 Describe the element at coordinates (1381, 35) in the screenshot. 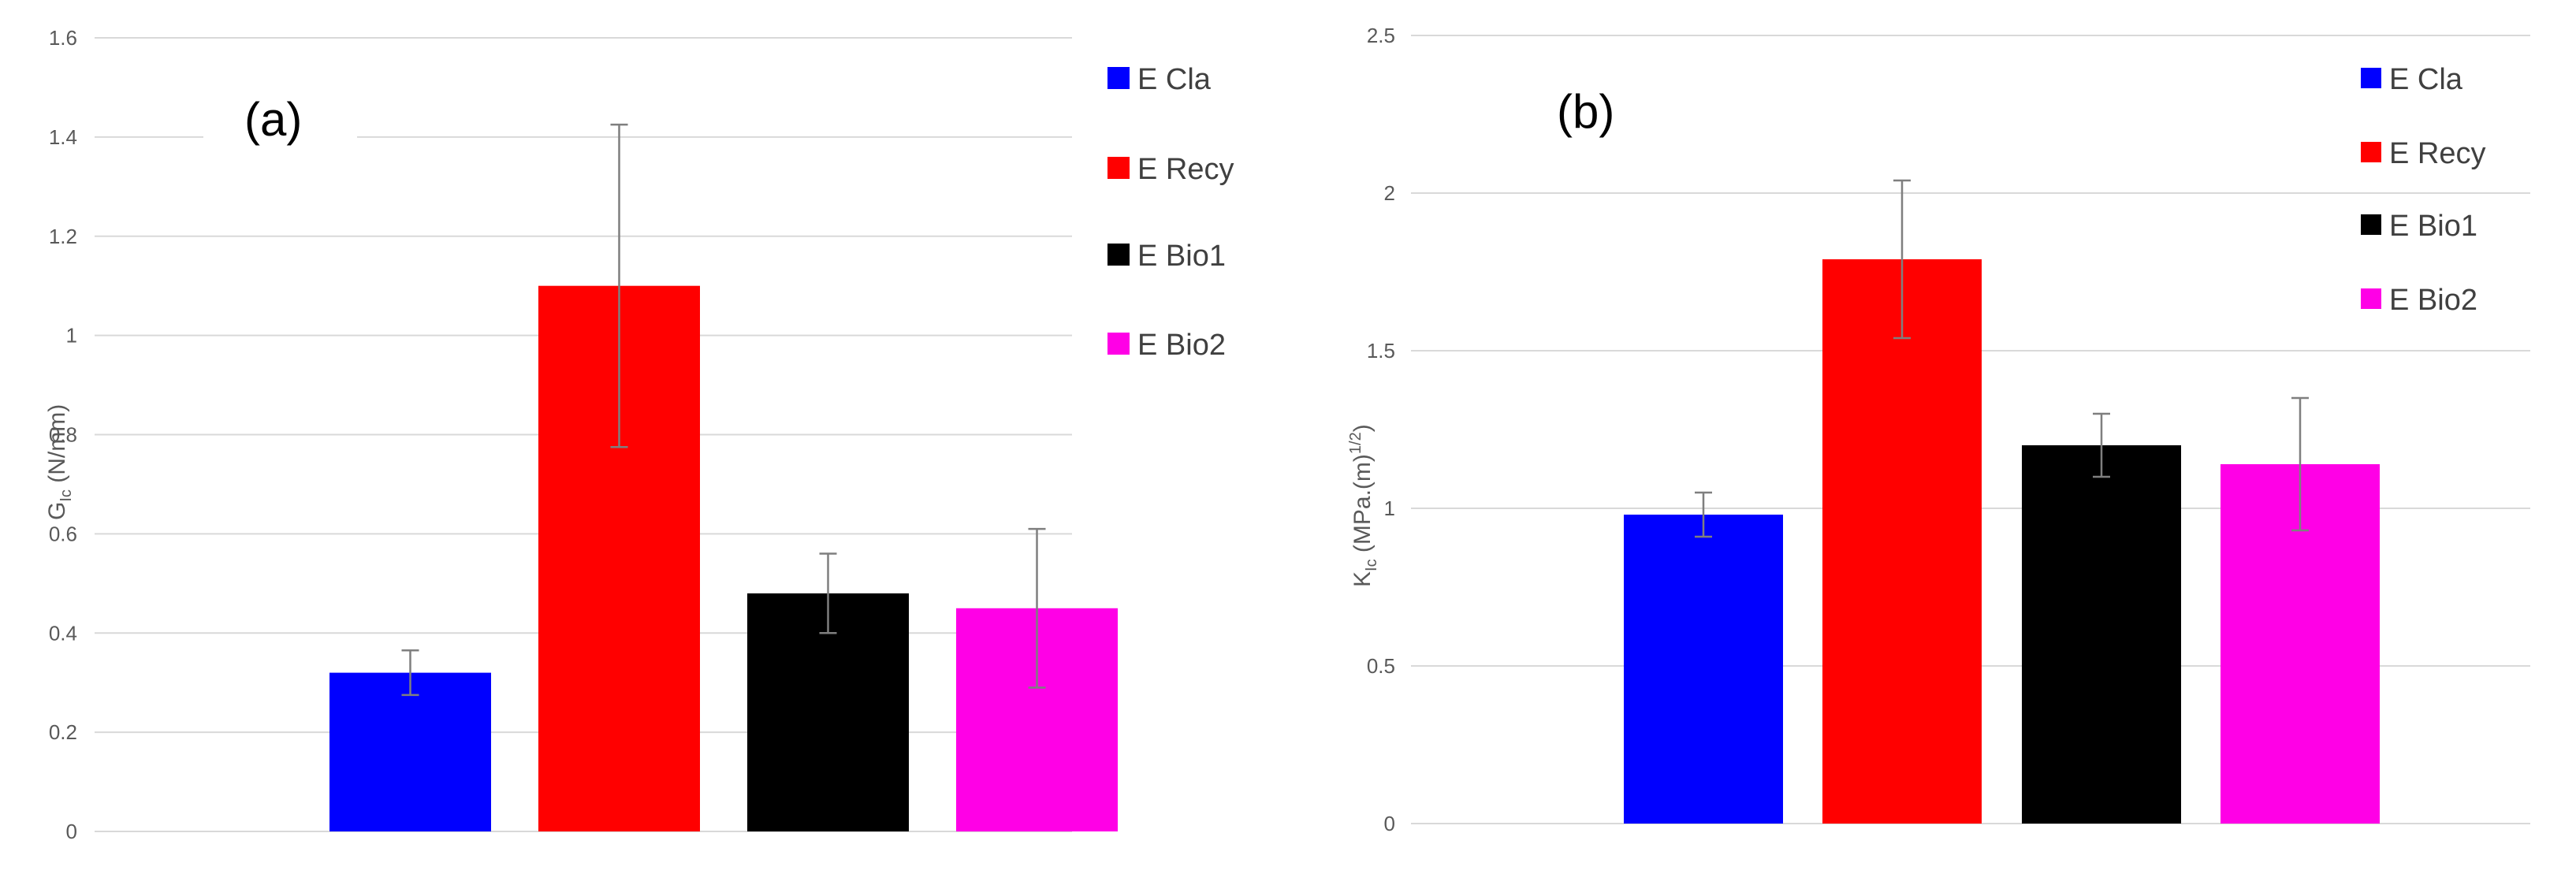

I see `y-tick-label: 2.5` at that location.